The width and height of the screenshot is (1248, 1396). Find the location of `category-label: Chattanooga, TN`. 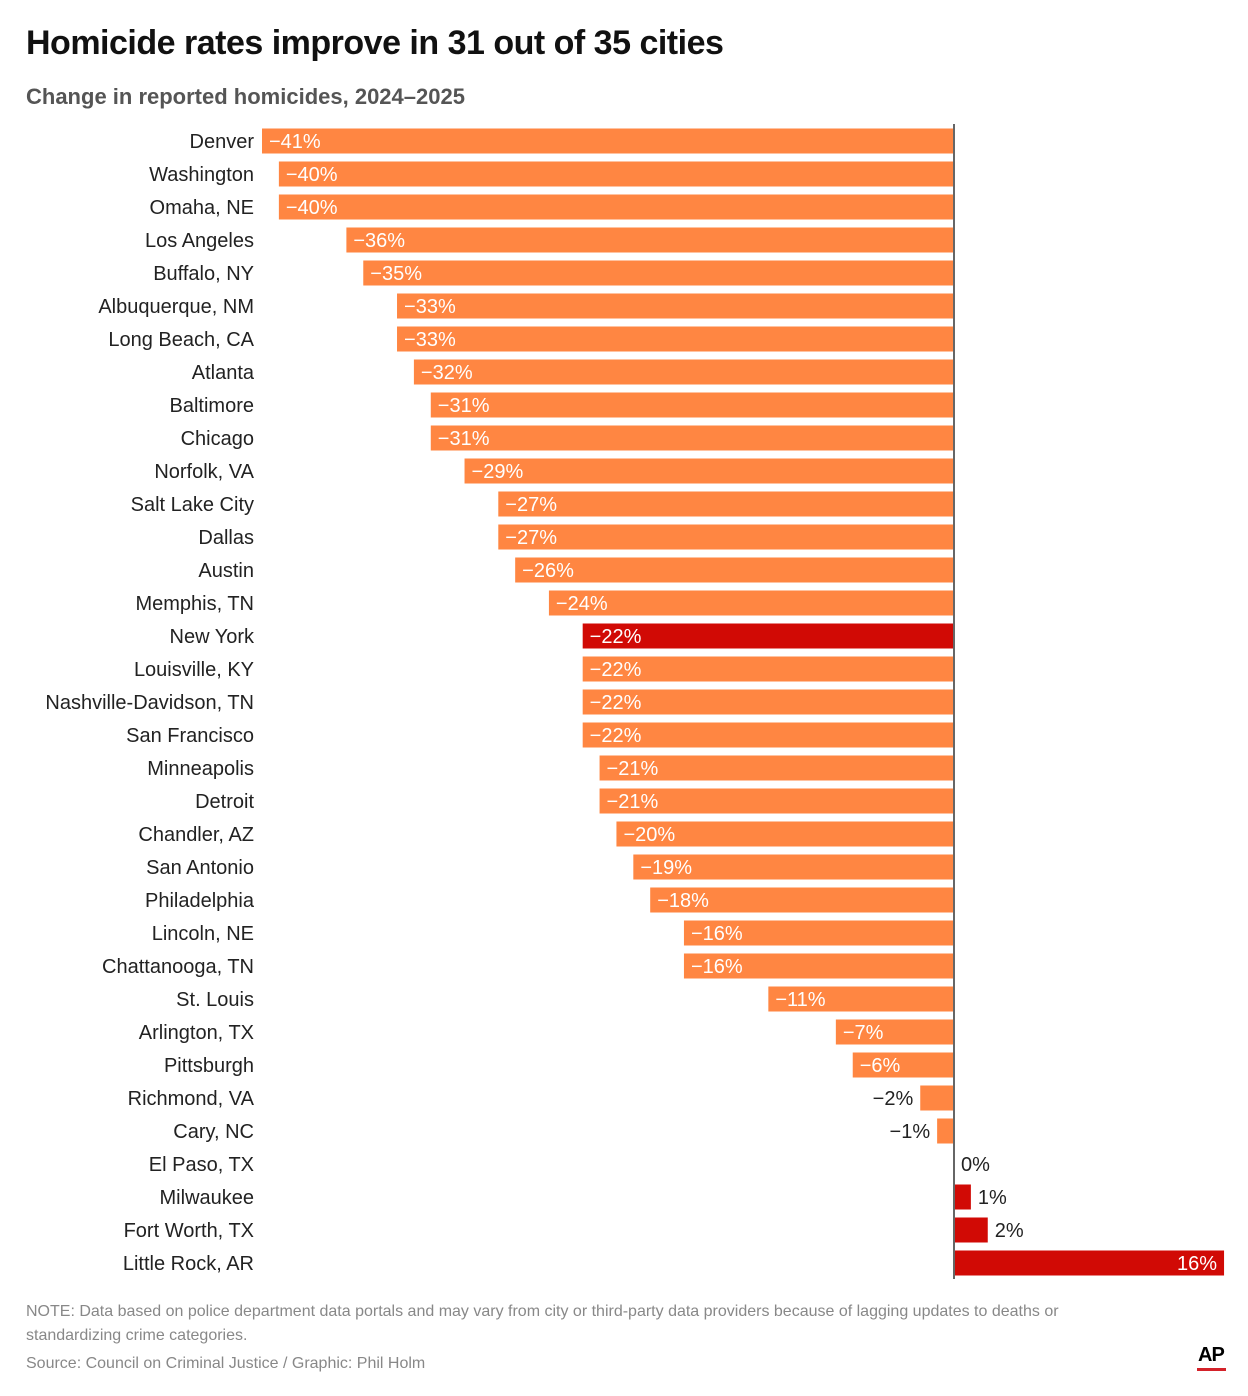

category-label: Chattanooga, TN is located at coordinates (178, 967).